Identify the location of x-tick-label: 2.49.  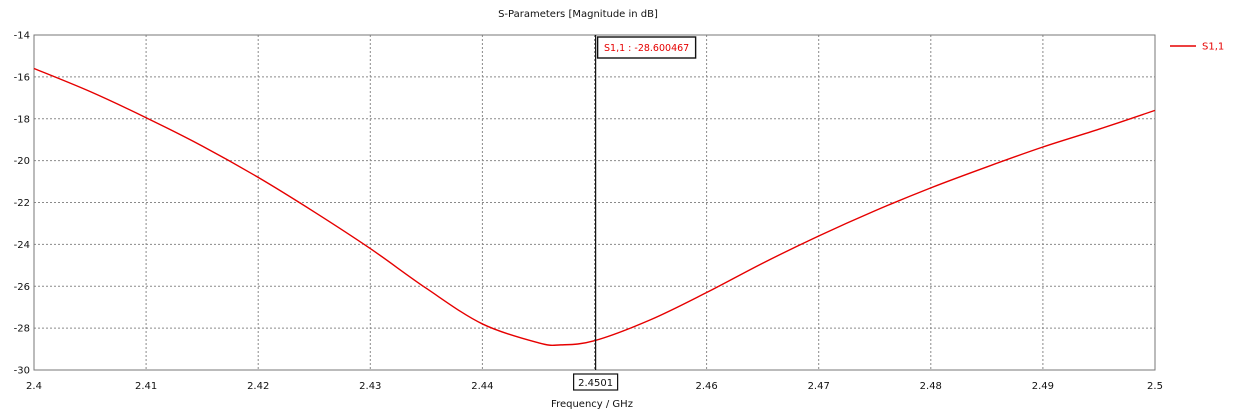
(1043, 386).